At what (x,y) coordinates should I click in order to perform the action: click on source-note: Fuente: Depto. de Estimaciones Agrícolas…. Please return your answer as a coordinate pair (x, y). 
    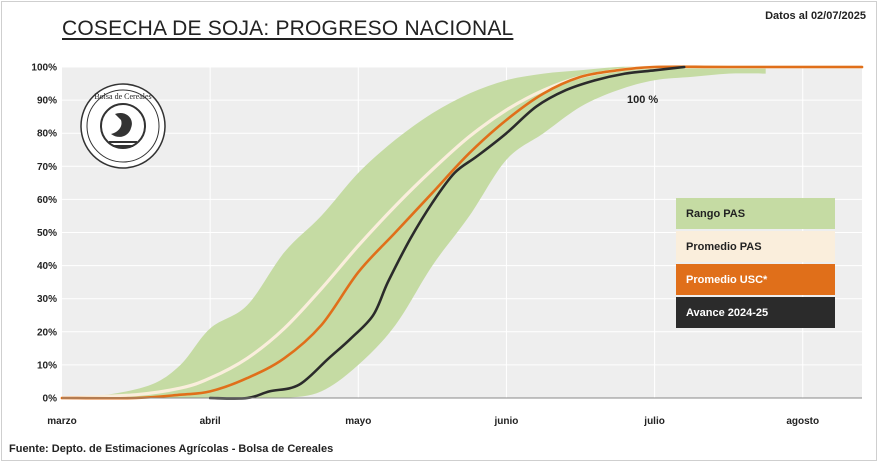
    Looking at the image, I should click on (171, 449).